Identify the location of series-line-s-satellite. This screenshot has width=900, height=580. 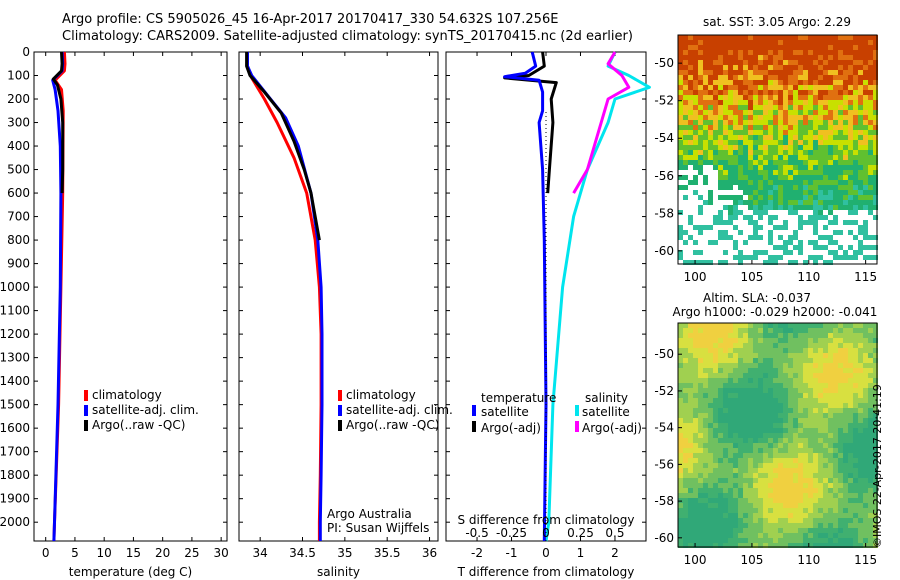
(597, 296).